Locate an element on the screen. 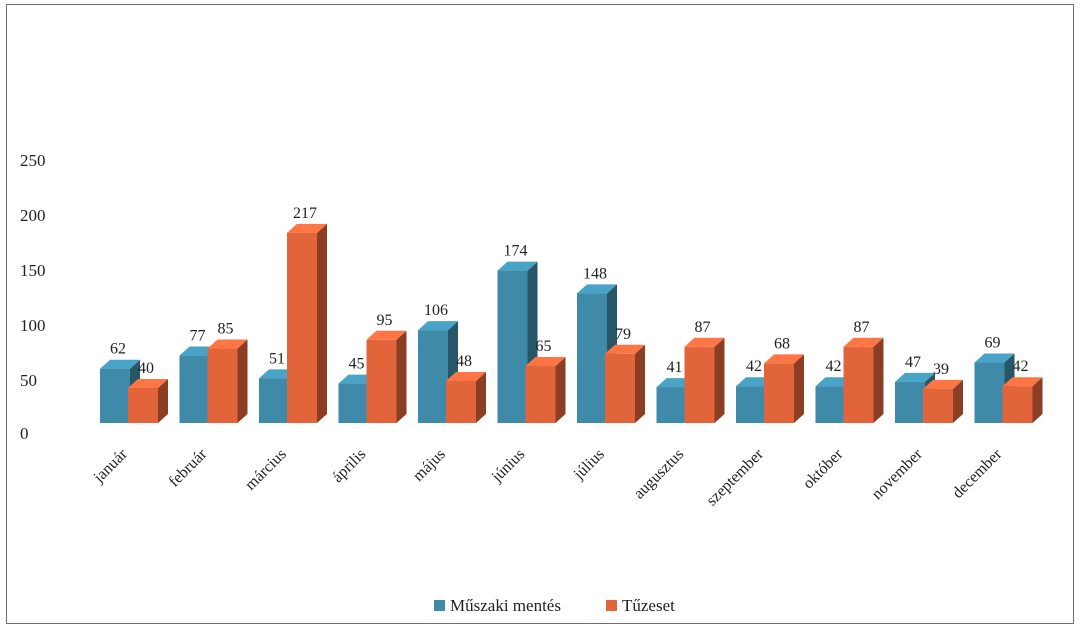 The width and height of the screenshot is (1081, 630). data-label: 79 is located at coordinates (623, 334).